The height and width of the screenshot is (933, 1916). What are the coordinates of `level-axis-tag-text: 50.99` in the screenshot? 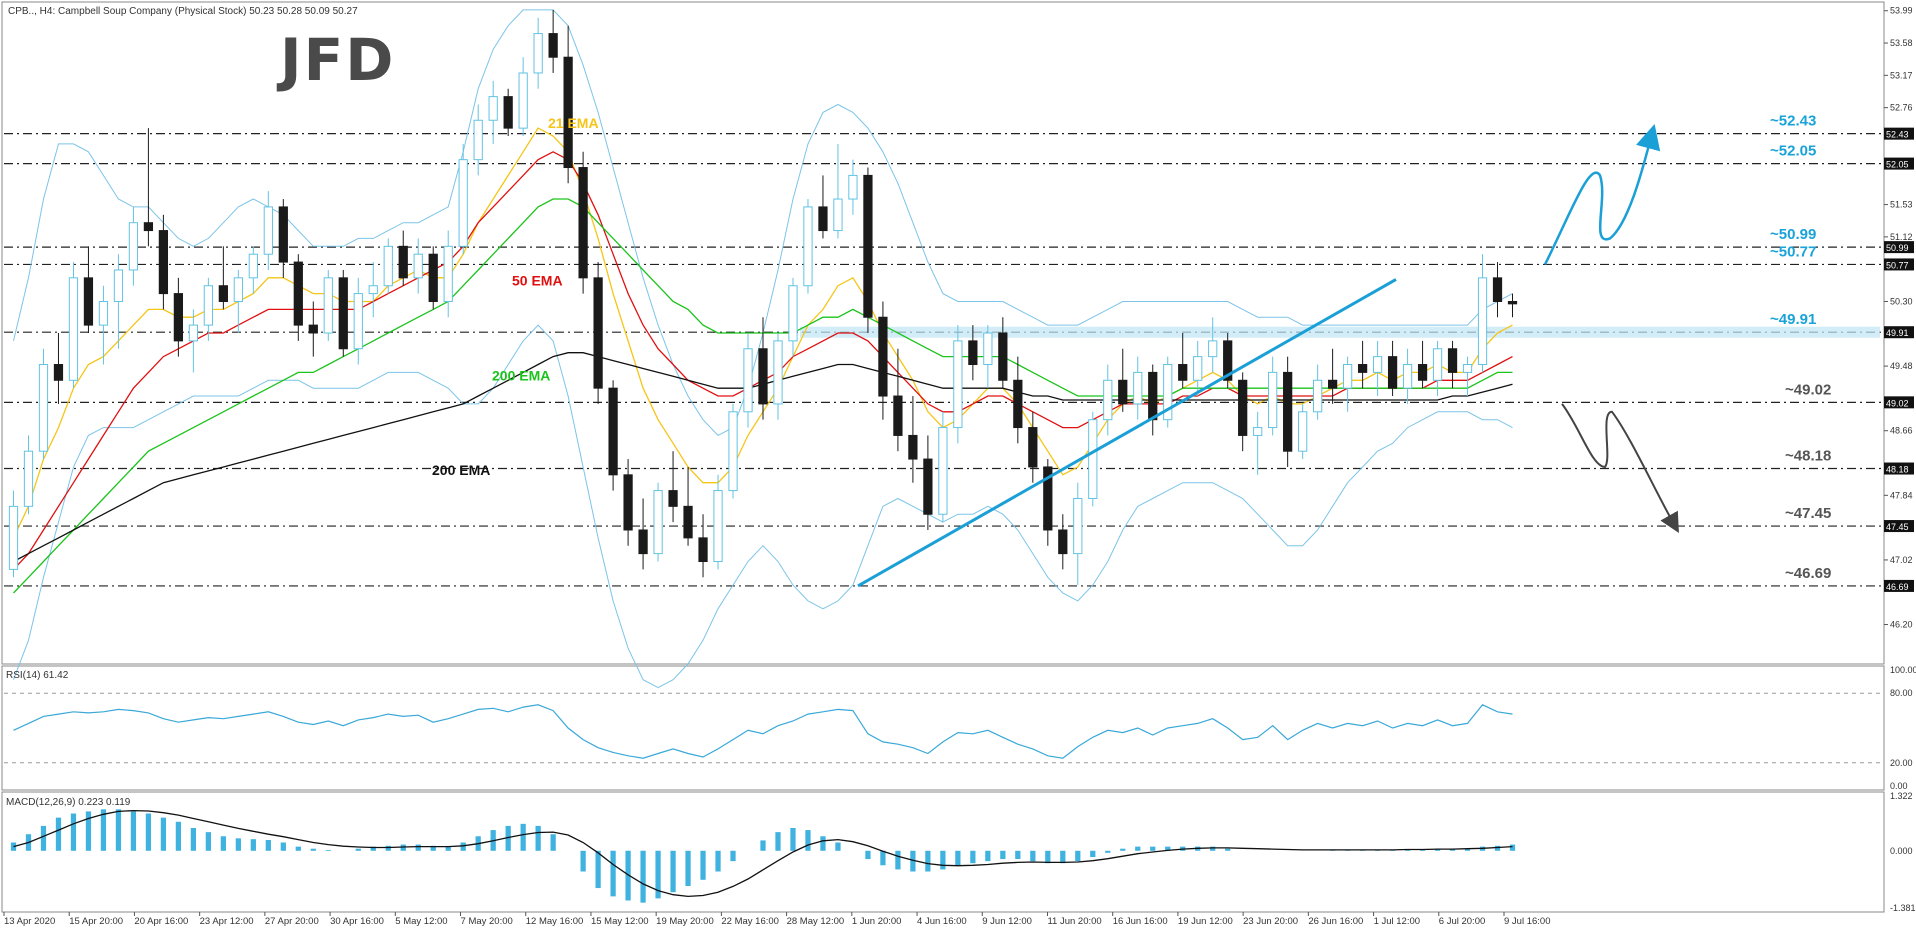 It's located at (1897, 248).